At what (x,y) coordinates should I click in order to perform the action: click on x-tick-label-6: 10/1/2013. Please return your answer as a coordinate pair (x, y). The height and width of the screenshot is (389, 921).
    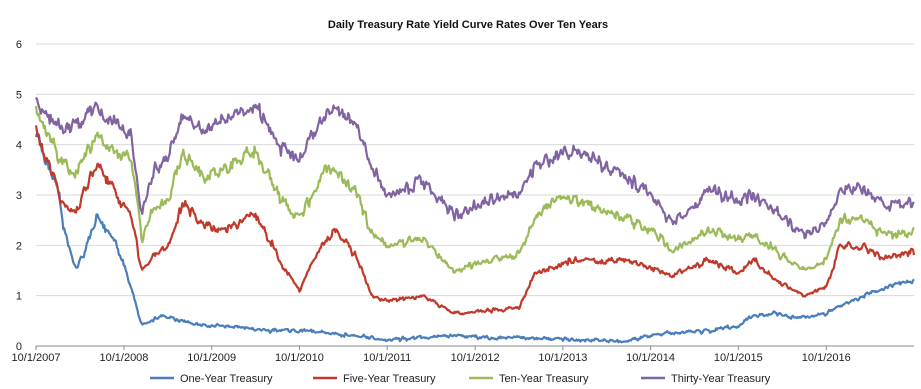
    Looking at the image, I should click on (562, 358).